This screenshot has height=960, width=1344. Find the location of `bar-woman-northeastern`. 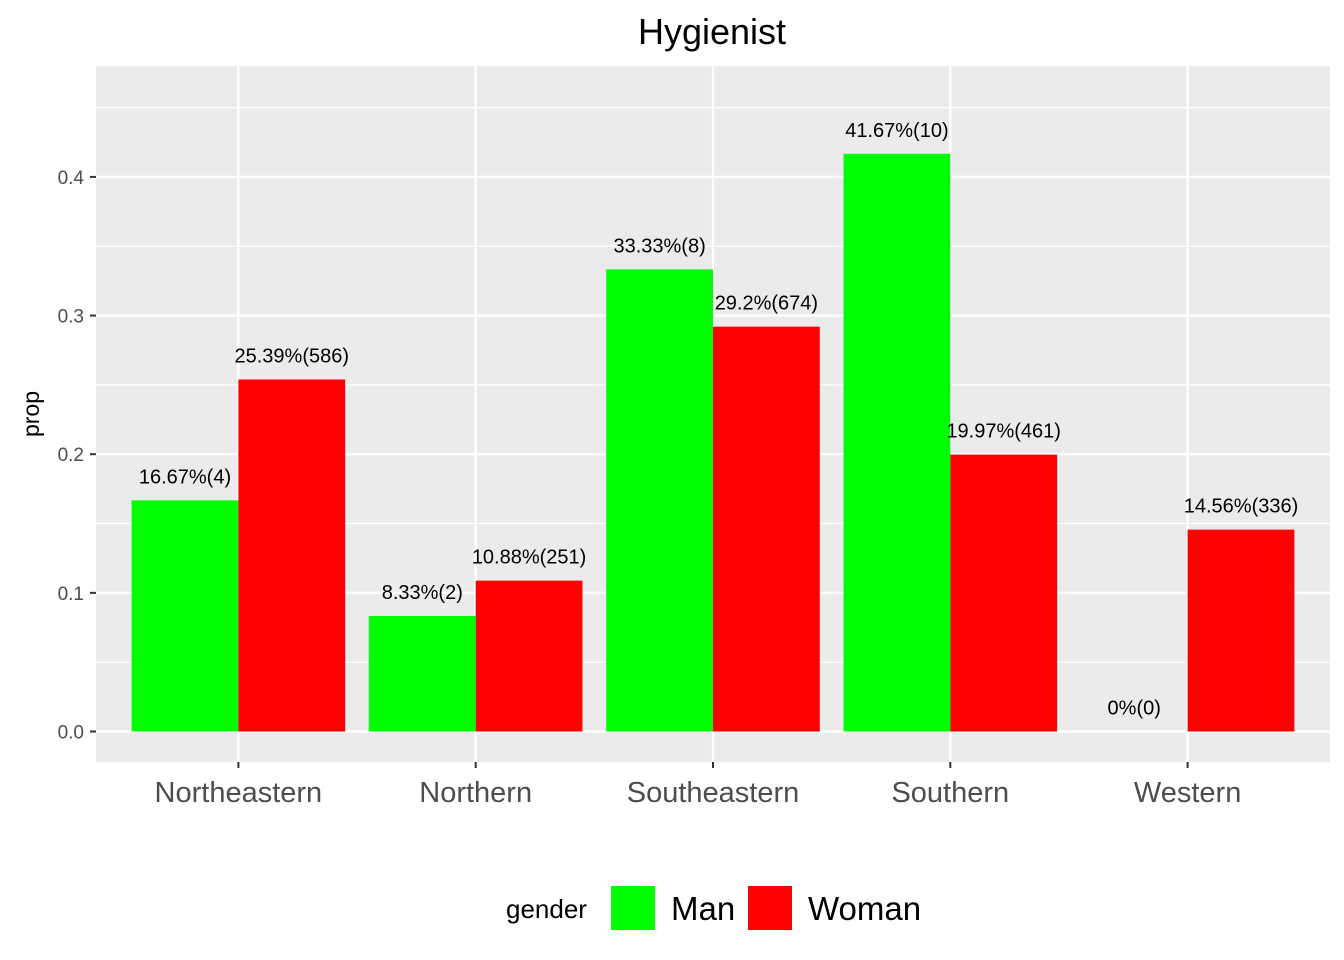

bar-woman-northeastern is located at coordinates (292, 555).